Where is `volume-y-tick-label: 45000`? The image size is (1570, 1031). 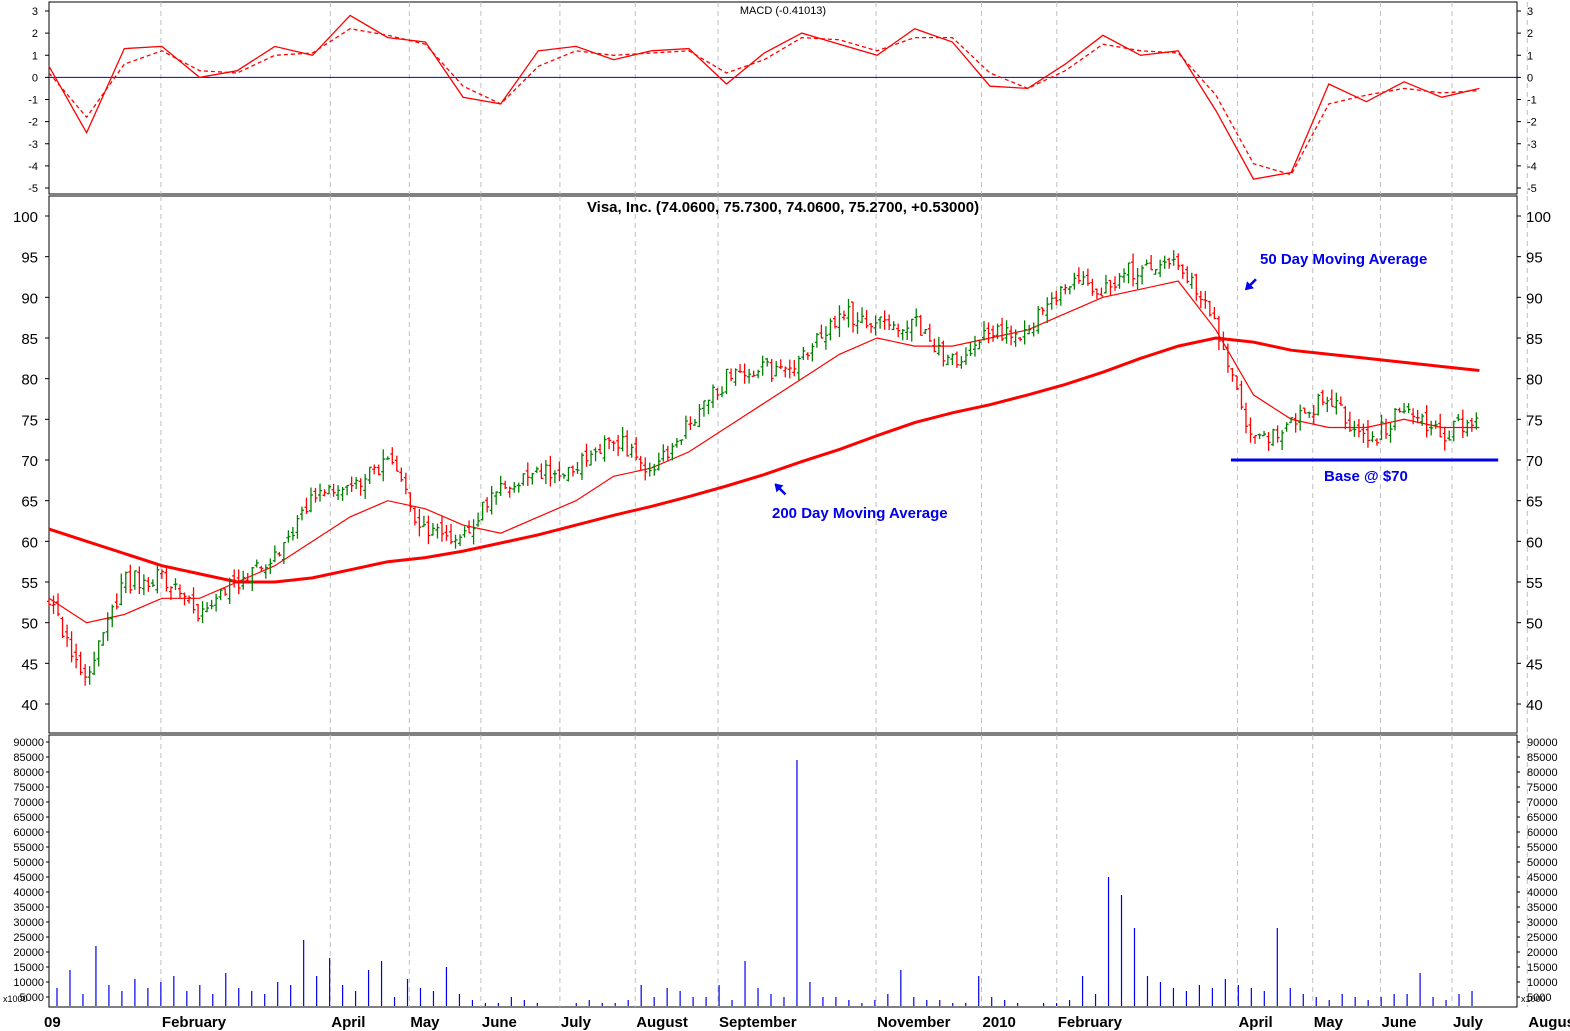 volume-y-tick-label: 45000 is located at coordinates (28, 878).